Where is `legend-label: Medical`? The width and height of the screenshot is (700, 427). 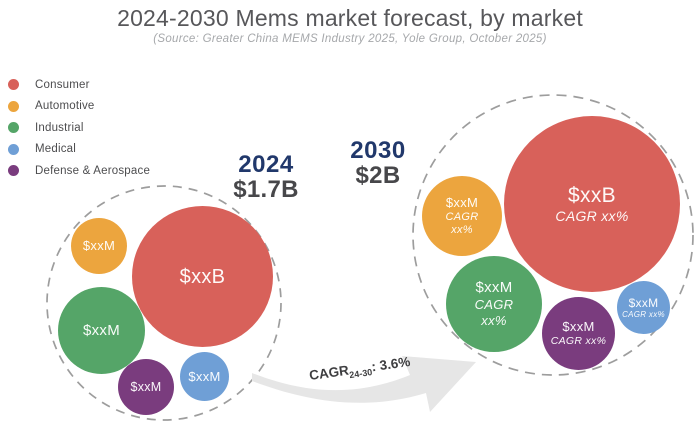
legend-label: Medical is located at coordinates (56, 149).